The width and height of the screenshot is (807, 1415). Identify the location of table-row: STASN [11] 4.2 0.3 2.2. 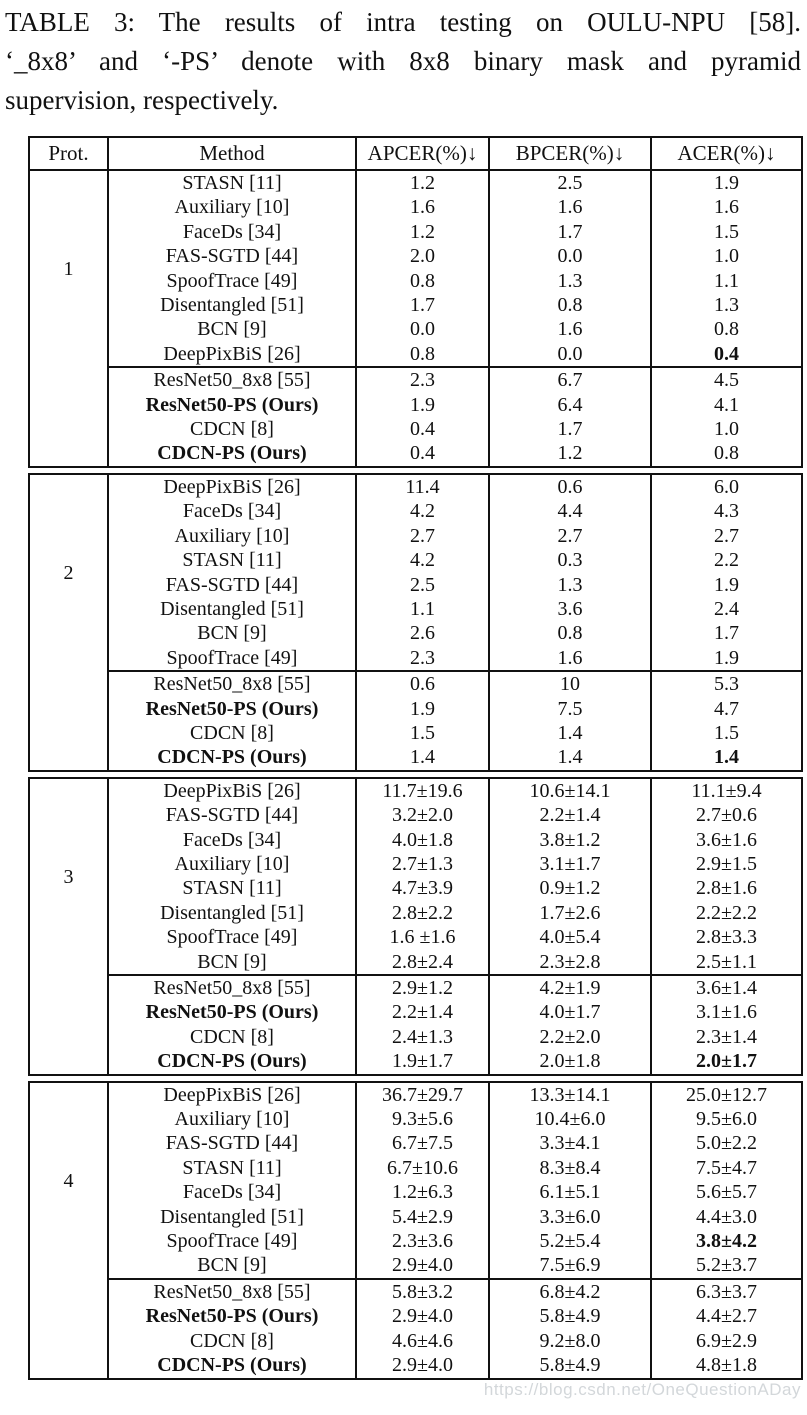
(416, 560).